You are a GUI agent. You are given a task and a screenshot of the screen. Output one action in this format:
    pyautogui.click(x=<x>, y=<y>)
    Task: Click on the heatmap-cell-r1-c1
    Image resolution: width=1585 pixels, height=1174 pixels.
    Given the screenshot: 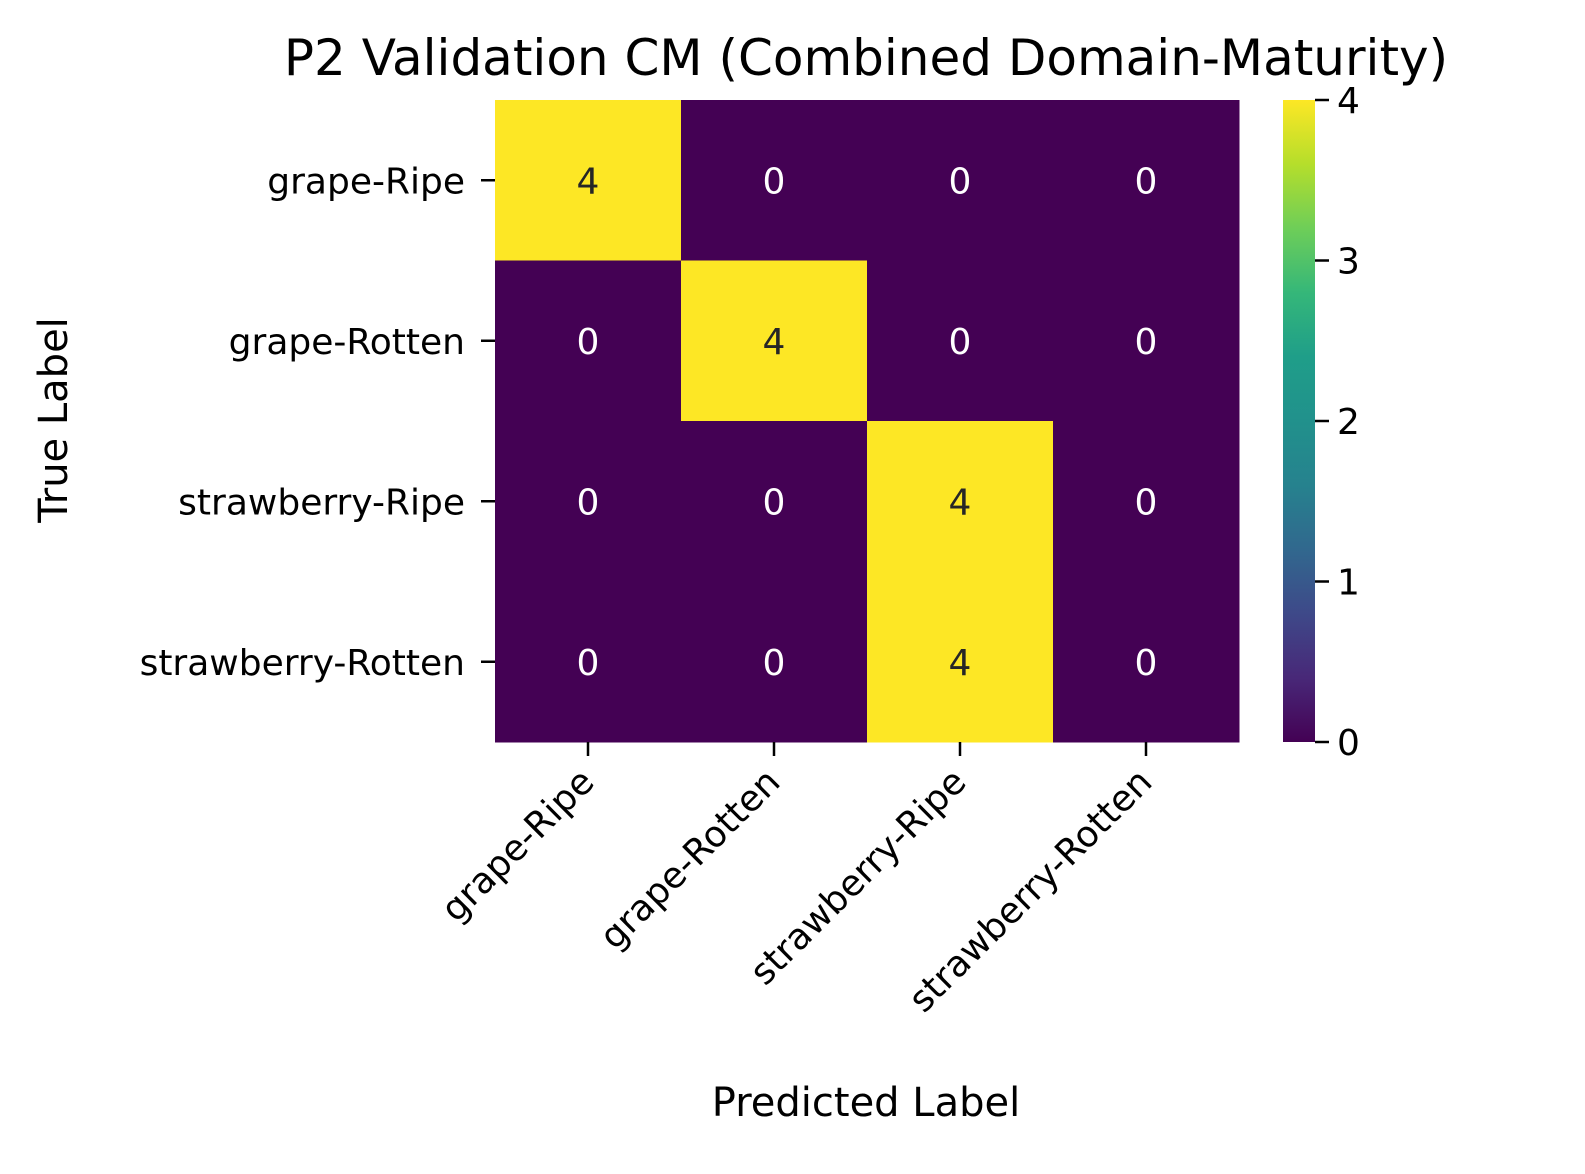 What is the action you would take?
    pyautogui.click(x=774, y=341)
    